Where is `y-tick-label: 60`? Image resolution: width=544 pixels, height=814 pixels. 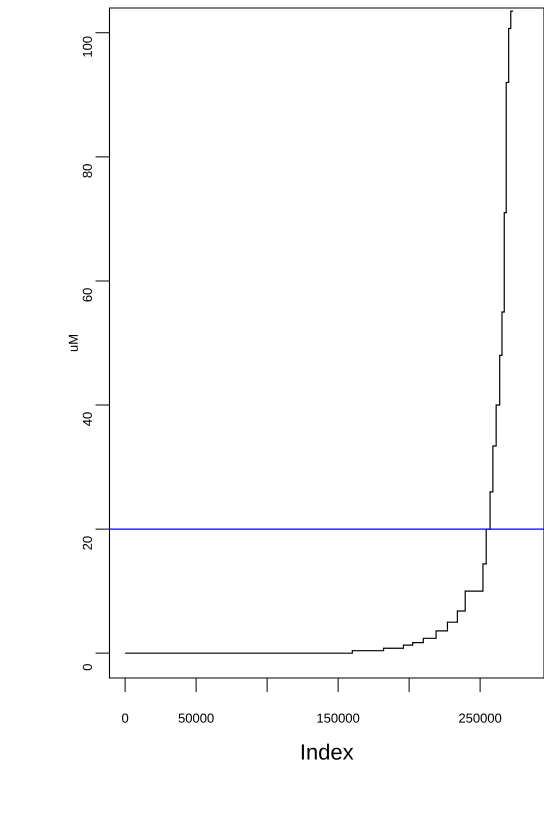 y-tick-label: 60 is located at coordinates (87, 295).